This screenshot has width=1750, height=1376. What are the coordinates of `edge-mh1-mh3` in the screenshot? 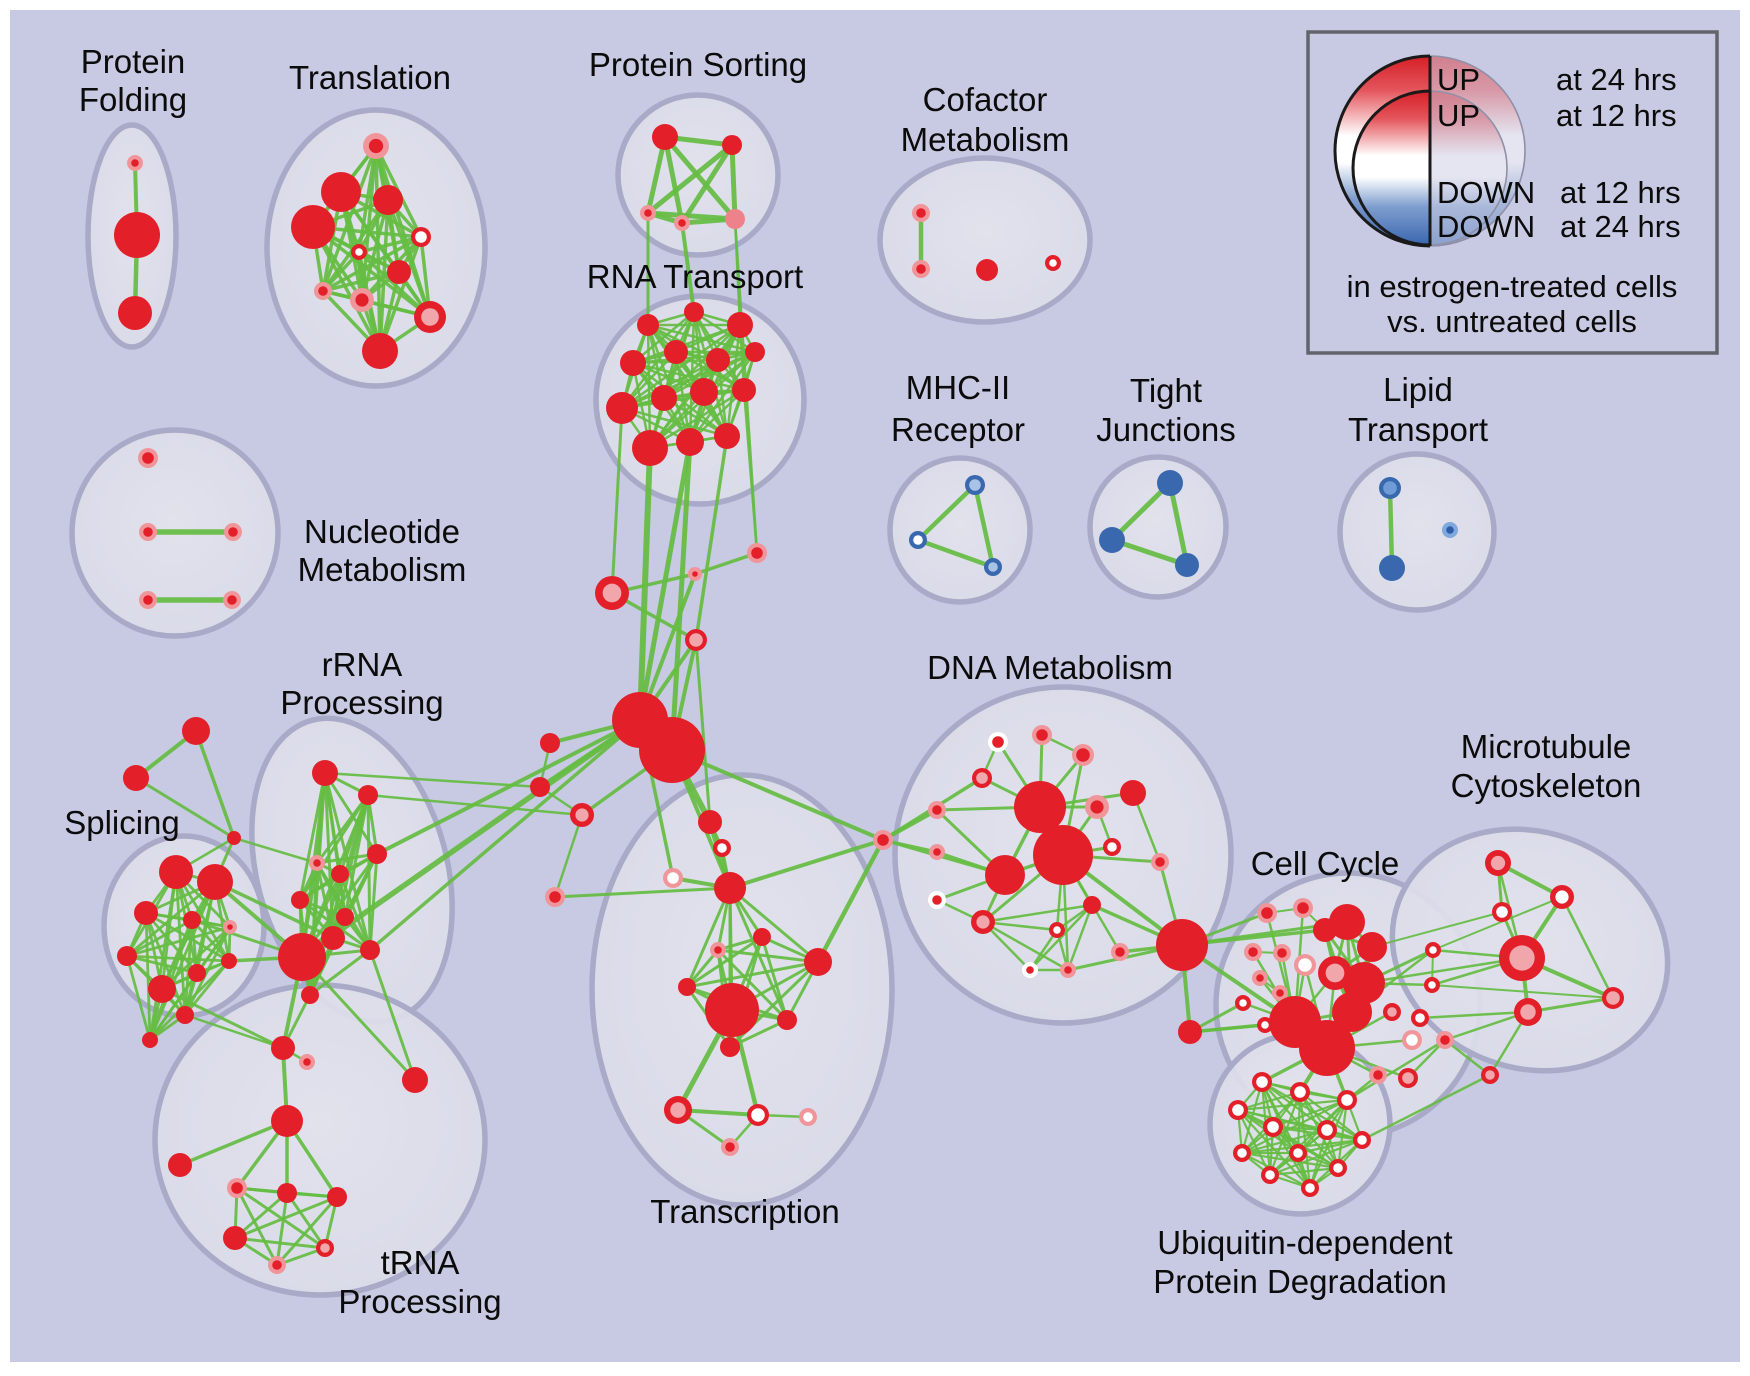 It's located at (984, 526).